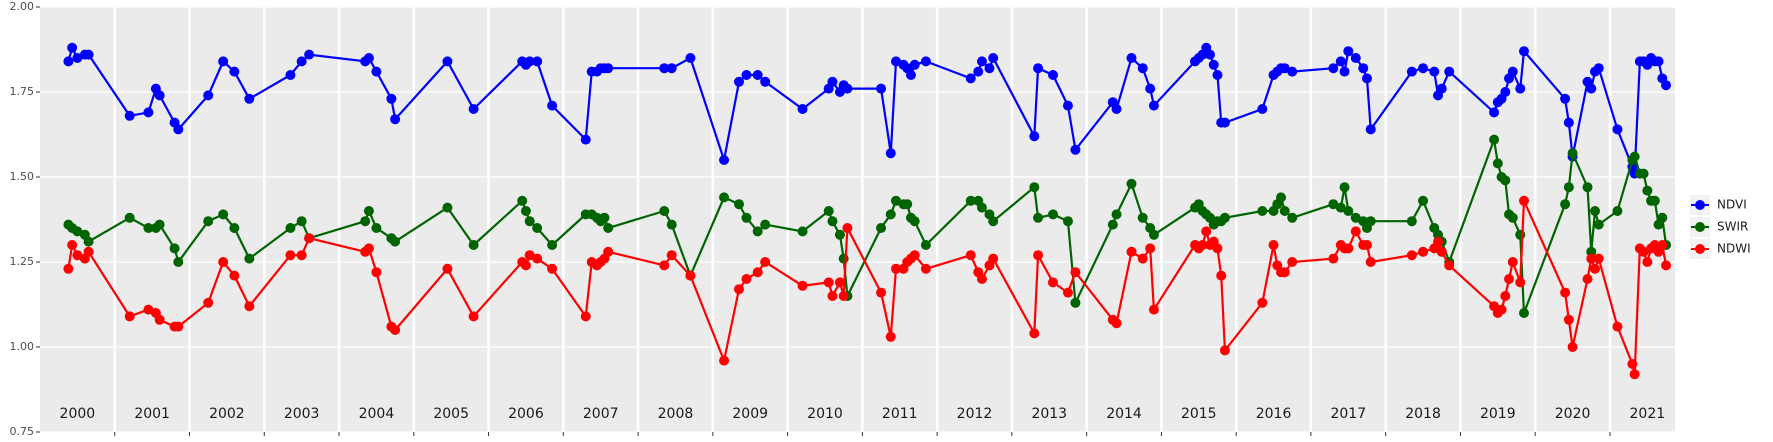 This screenshot has height=442, width=1773. Describe the element at coordinates (22, 176) in the screenshot. I see `y-tick-label: 1.50` at that location.